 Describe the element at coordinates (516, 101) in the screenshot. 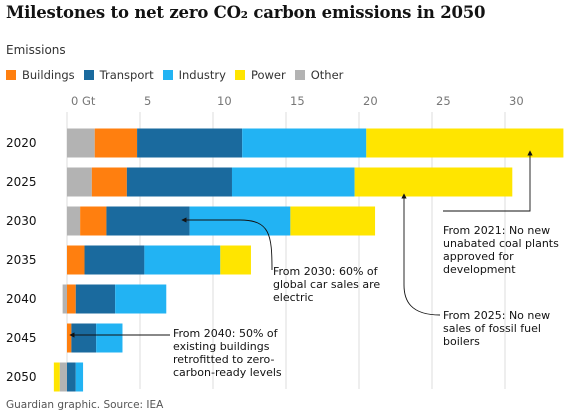

I see `x-tick-label: 30` at that location.